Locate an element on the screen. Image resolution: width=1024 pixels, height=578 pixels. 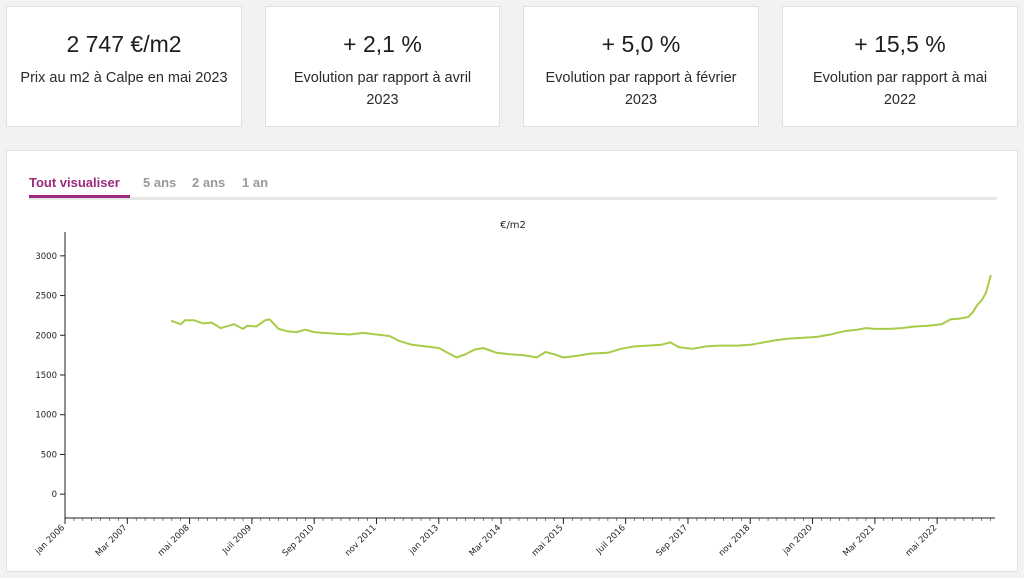
active-tab-underline is located at coordinates (79, 196).